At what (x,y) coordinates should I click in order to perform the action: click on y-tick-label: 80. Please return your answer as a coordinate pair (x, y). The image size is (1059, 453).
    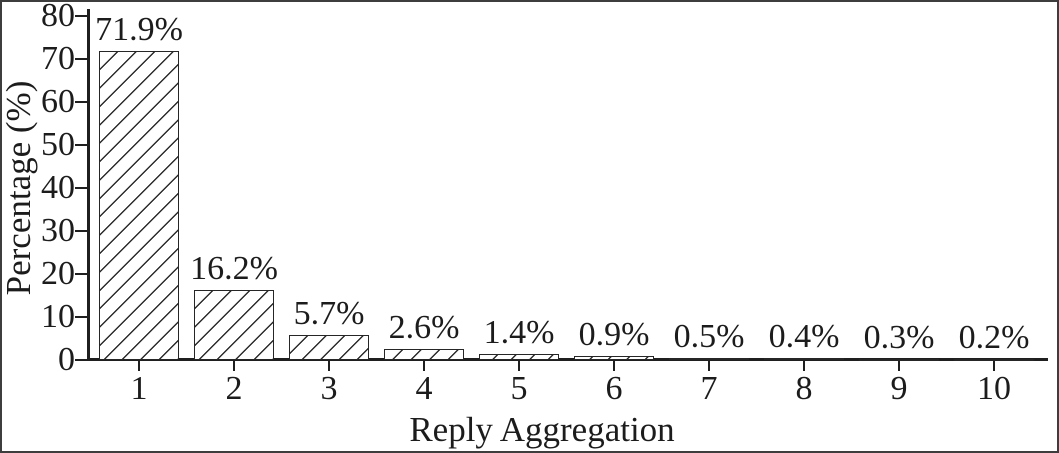
    Looking at the image, I should click on (58, 17).